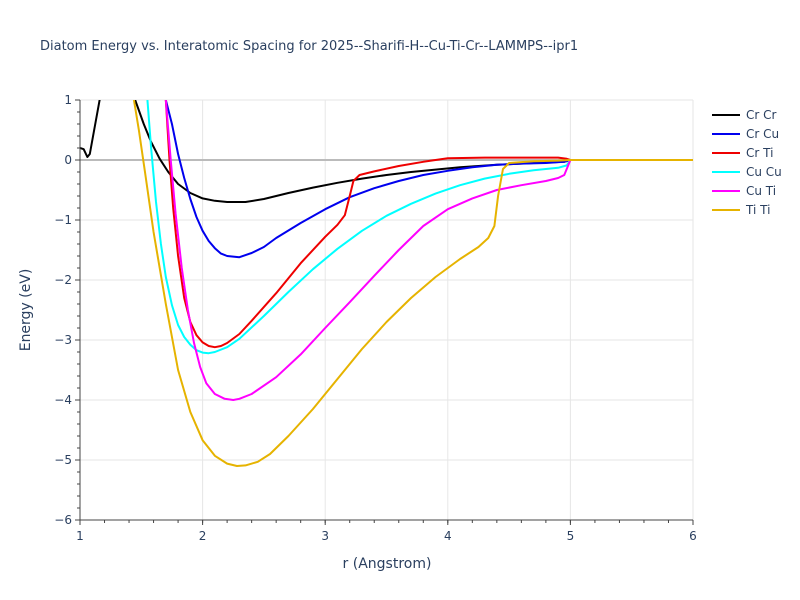  I want to click on y-tick-label: 1, so click(68, 100).